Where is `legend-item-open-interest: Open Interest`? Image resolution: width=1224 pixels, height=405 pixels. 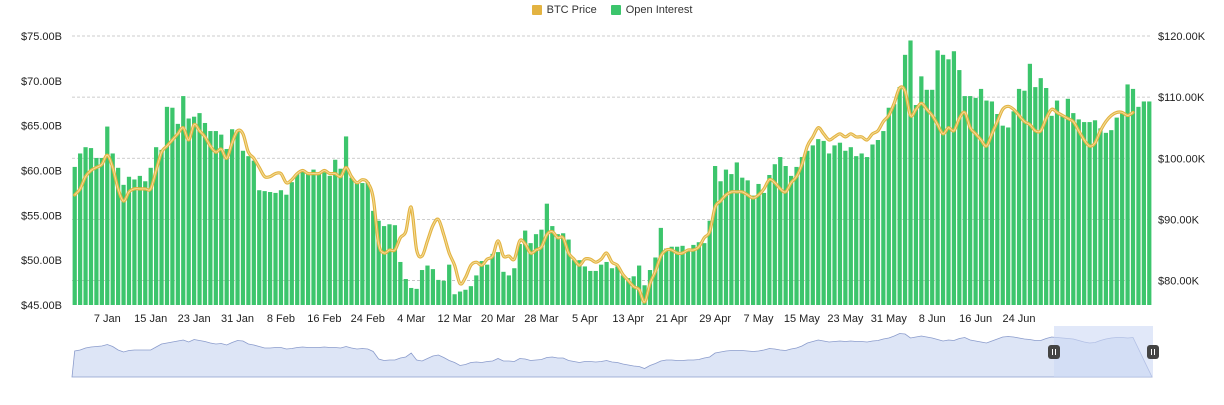 legend-item-open-interest: Open Interest is located at coordinates (651, 10).